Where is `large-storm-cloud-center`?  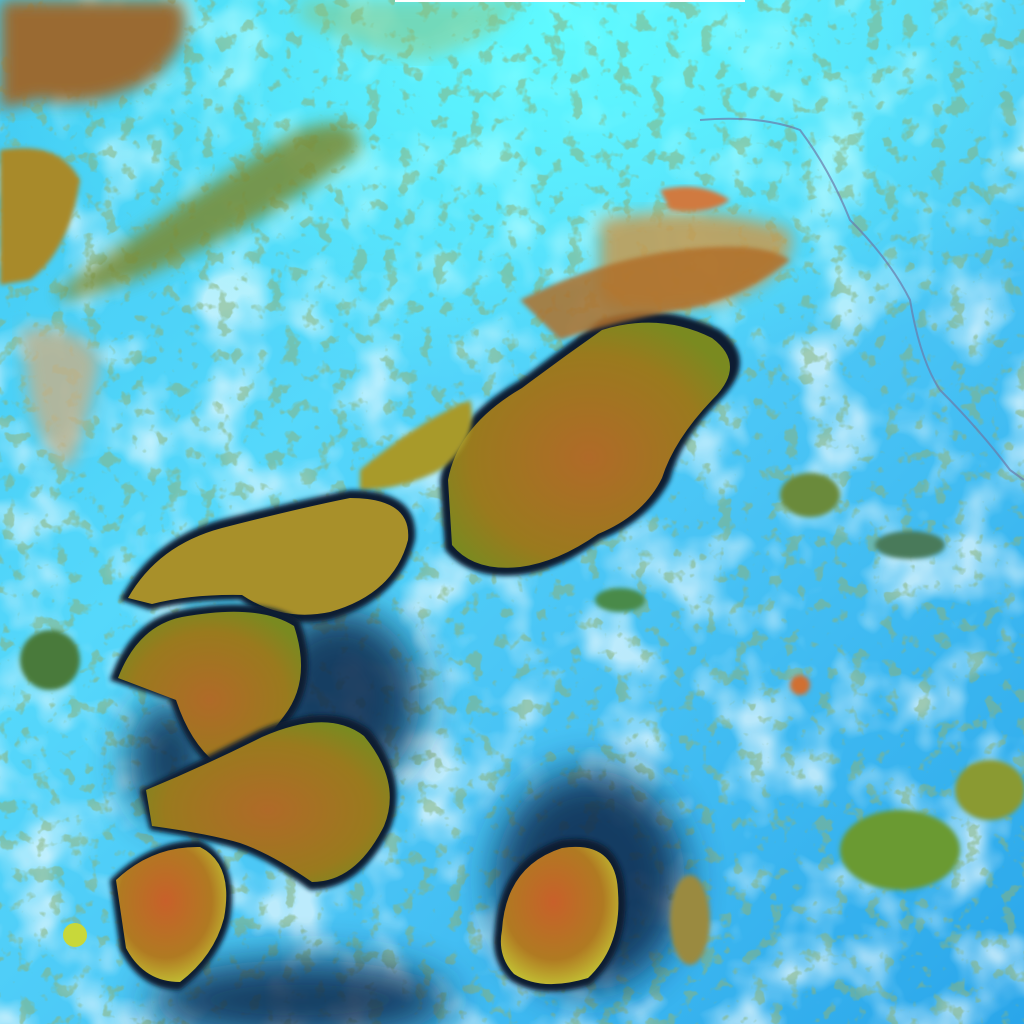
large-storm-cloud-center is located at coordinates (615, 411).